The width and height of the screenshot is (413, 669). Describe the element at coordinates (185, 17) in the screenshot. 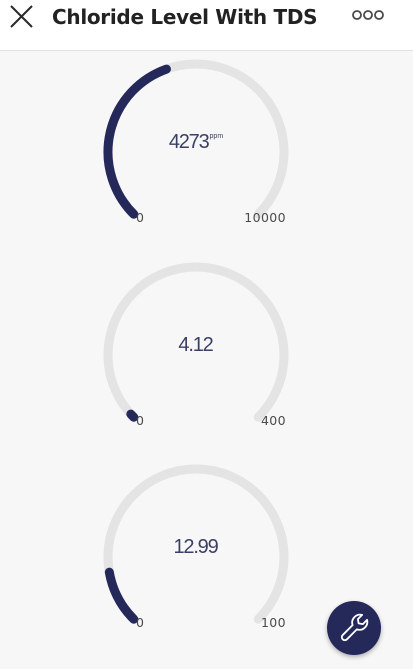

I see `page-title: Chloride Level With TDS` at that location.